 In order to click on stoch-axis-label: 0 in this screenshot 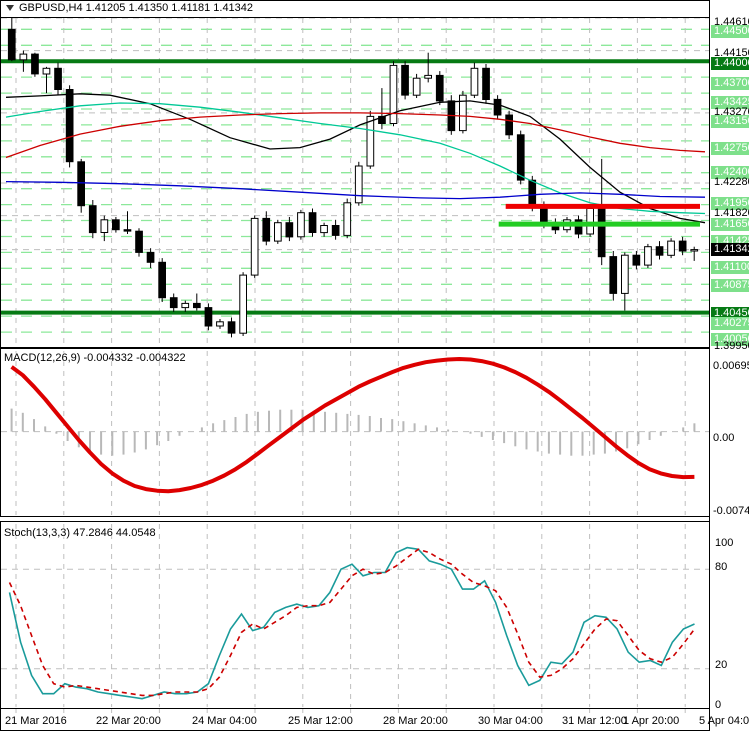, I will do `click(718, 705)`.